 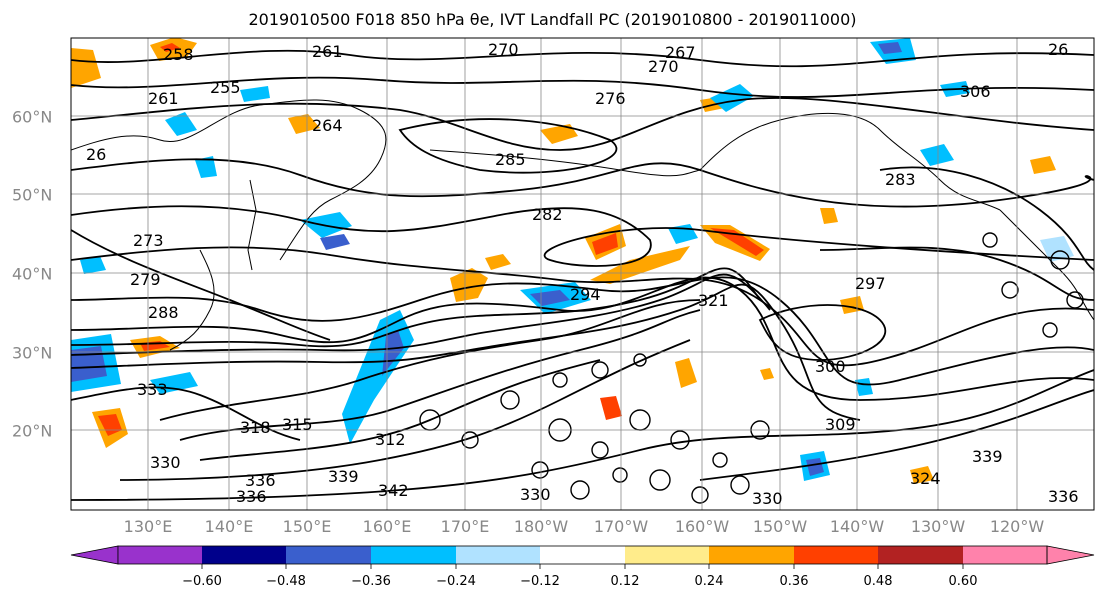 What do you see at coordinates (32, 195) in the screenshot?
I see `lat-label: 50°N` at bounding box center [32, 195].